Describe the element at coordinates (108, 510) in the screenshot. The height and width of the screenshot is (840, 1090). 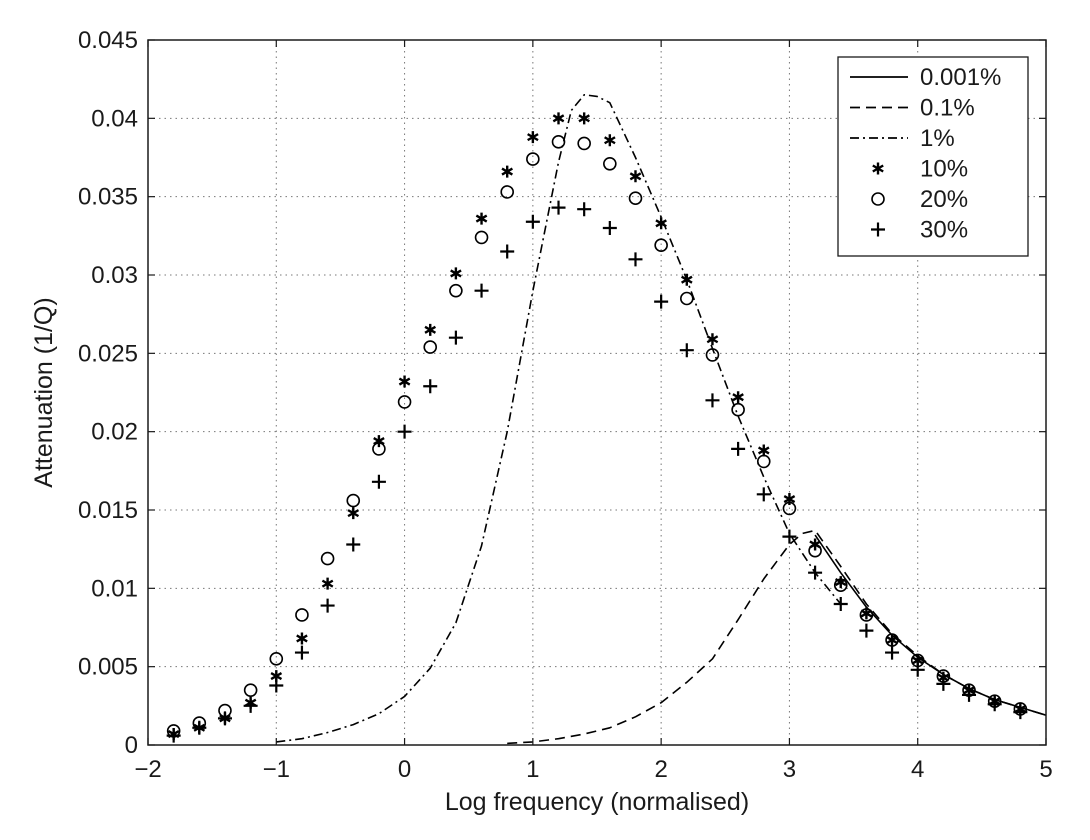
I see `y-tick-label: 0.015` at that location.